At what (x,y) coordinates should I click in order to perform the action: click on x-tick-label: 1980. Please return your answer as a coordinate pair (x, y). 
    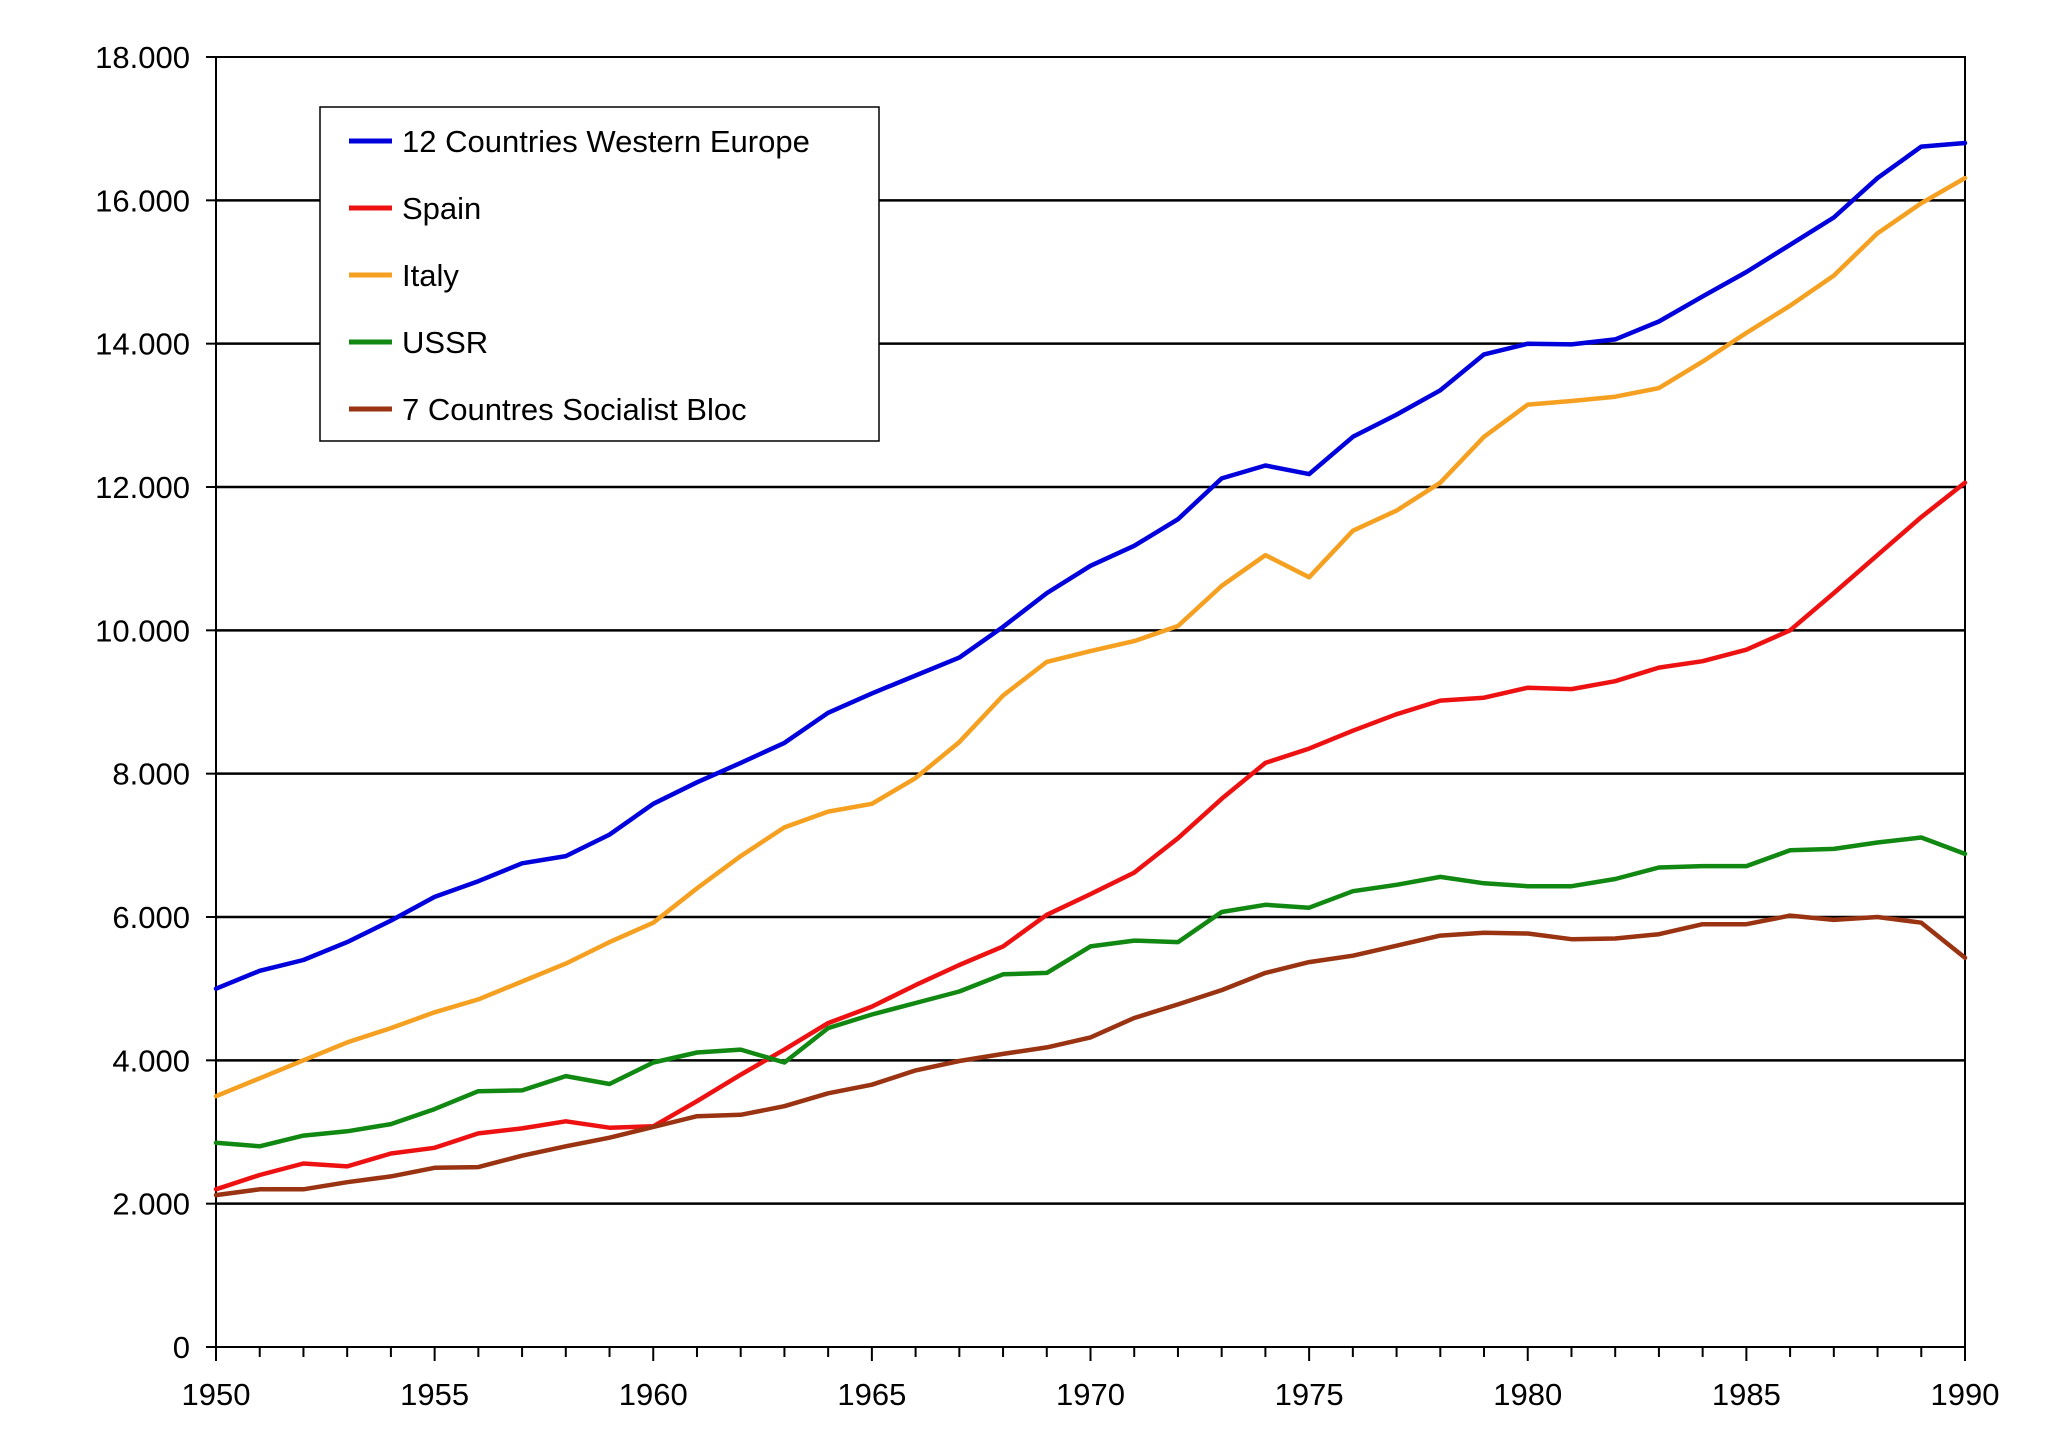
    Looking at the image, I should click on (1527, 1394).